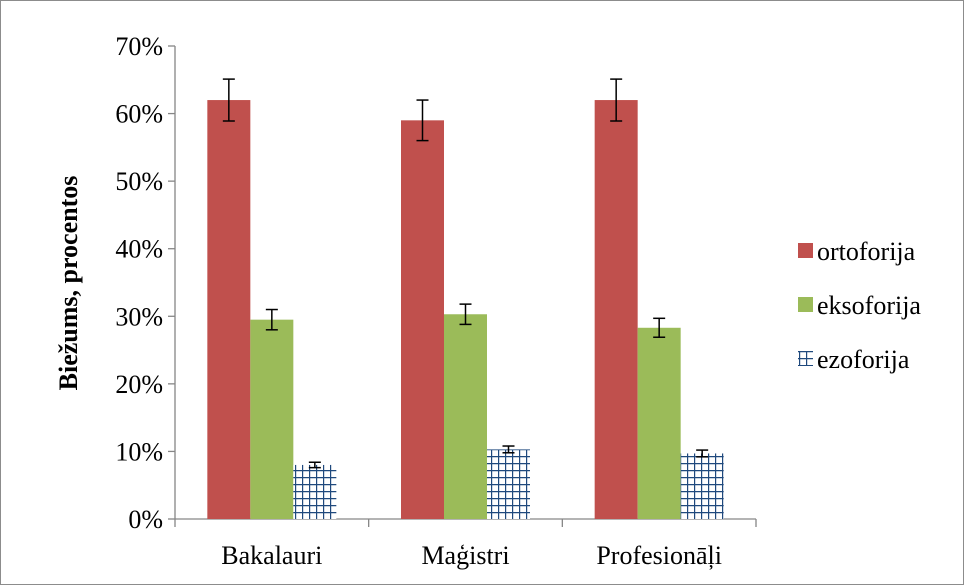 This screenshot has width=964, height=585. I want to click on y-tick-label: 0%, so click(145, 519).